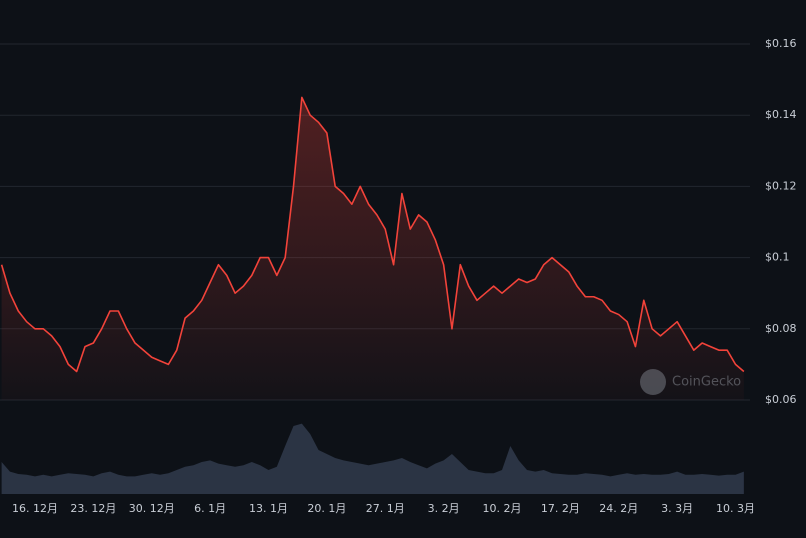  What do you see at coordinates (210, 508) in the screenshot?
I see `x-tick-label: 6. 1月` at bounding box center [210, 508].